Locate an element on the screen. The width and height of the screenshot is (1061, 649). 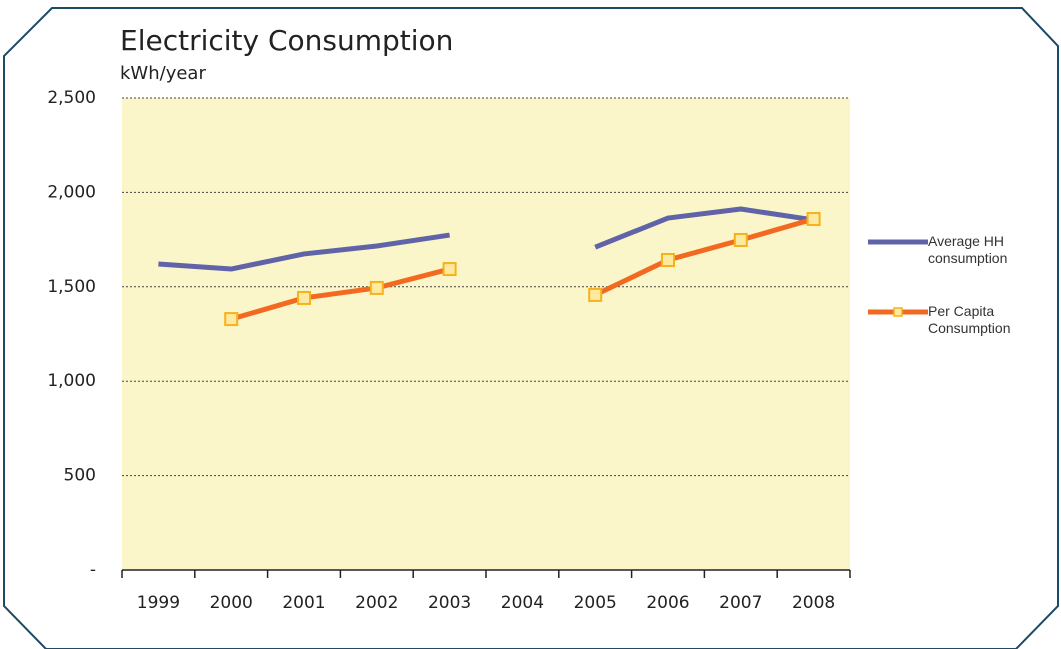
x-tick-label: 2008 is located at coordinates (813, 603).